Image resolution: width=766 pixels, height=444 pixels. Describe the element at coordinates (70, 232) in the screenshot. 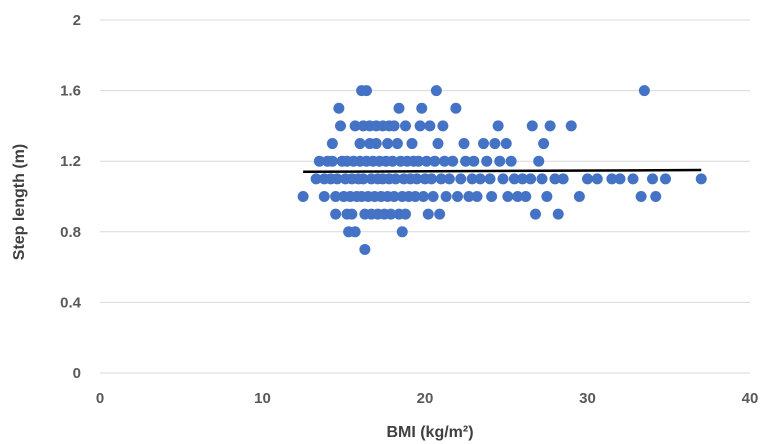

I see `y-tick-label: 0.8` at that location.